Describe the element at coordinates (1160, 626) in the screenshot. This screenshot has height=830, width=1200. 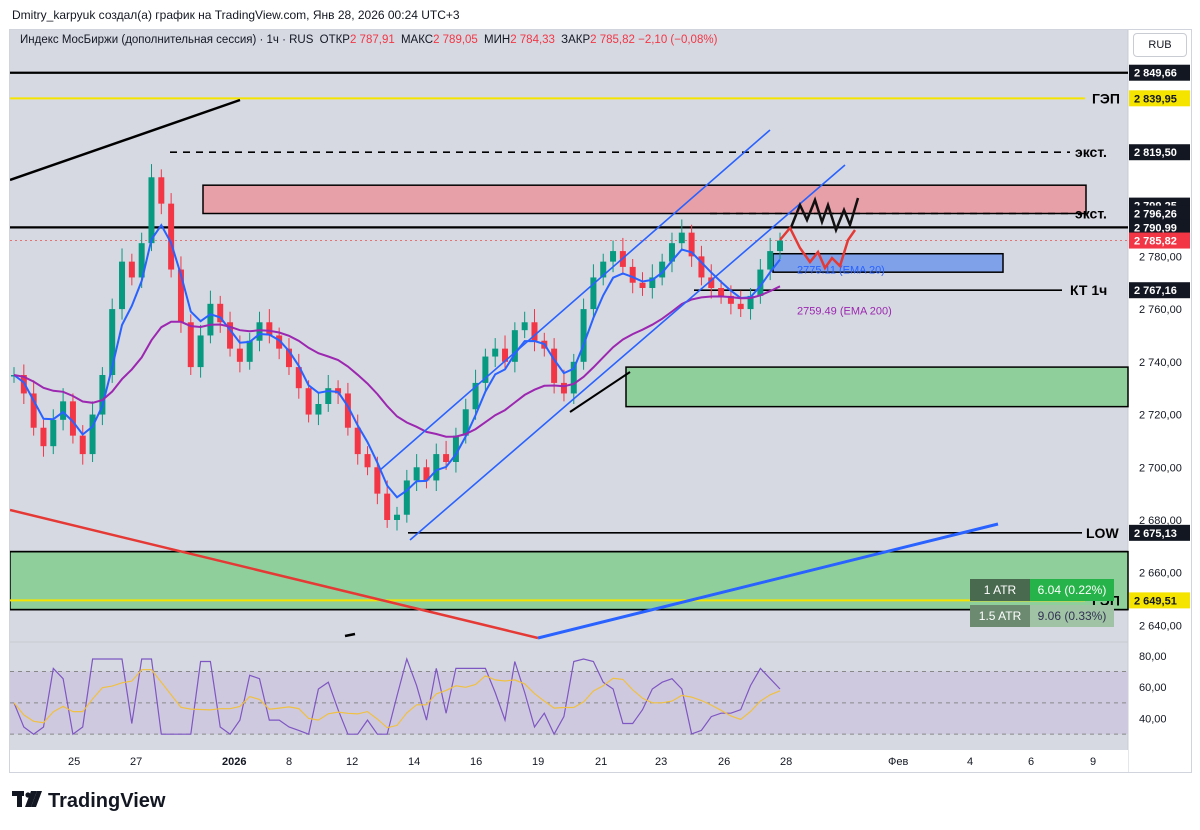
I see `y-tick-label: 2 640,00` at that location.